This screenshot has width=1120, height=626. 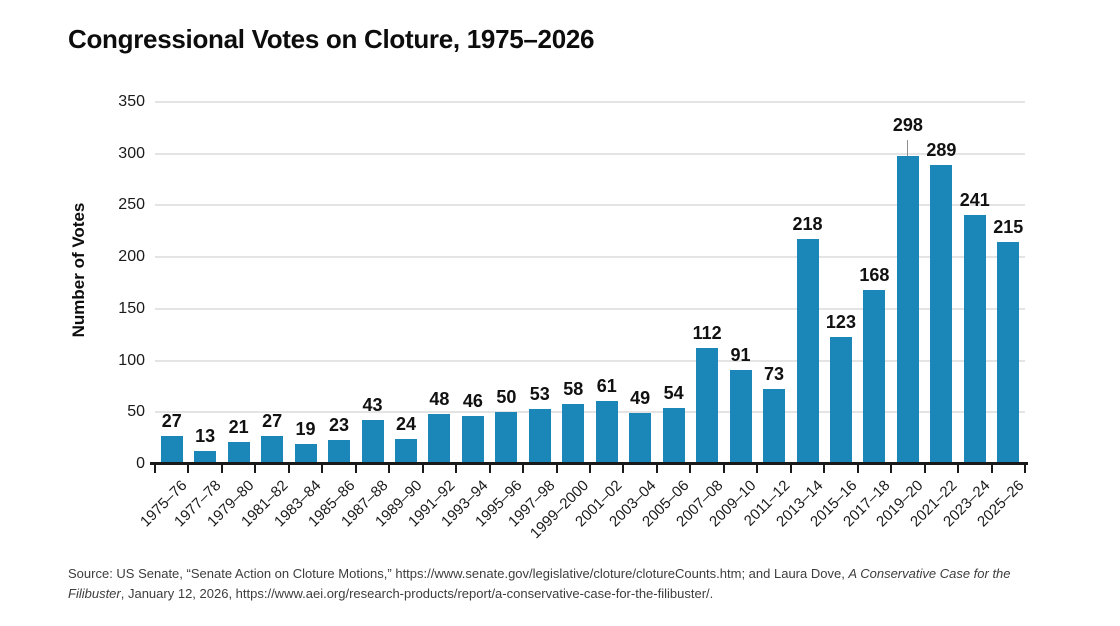 I want to click on bar-value-label-1989–90: 24, so click(x=405, y=424).